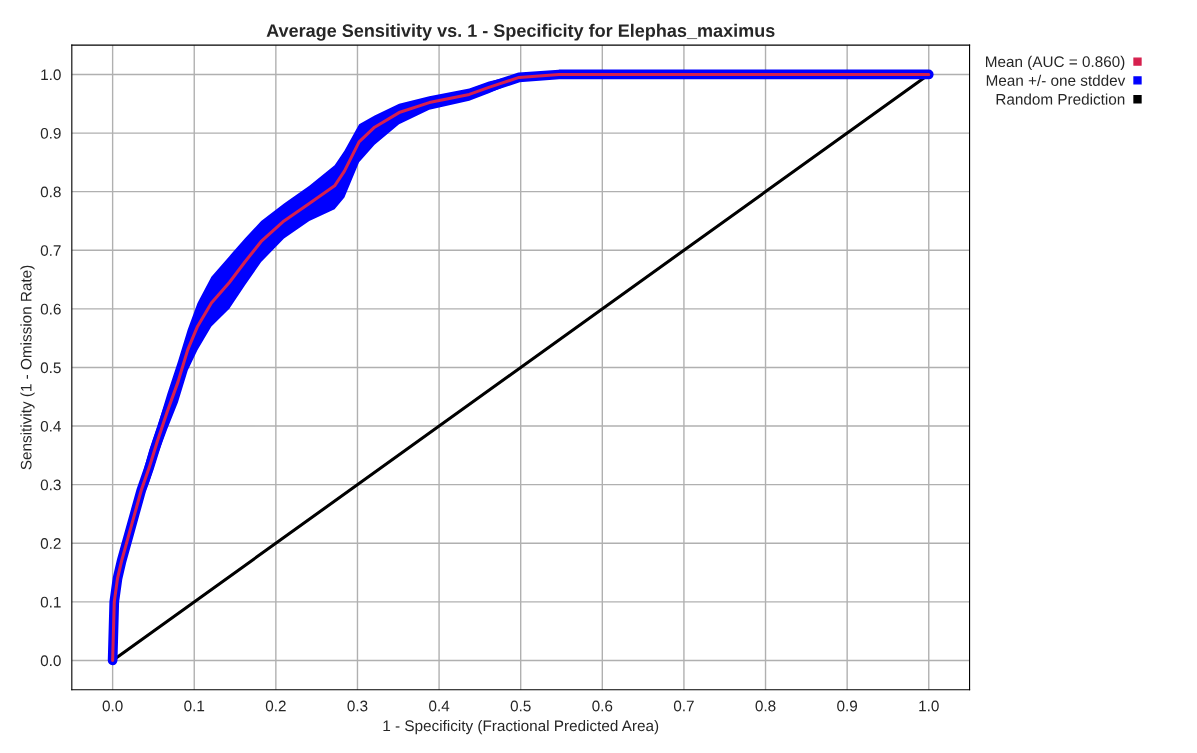  What do you see at coordinates (51, 75) in the screenshot?
I see `y-tick-label: 1.0` at bounding box center [51, 75].